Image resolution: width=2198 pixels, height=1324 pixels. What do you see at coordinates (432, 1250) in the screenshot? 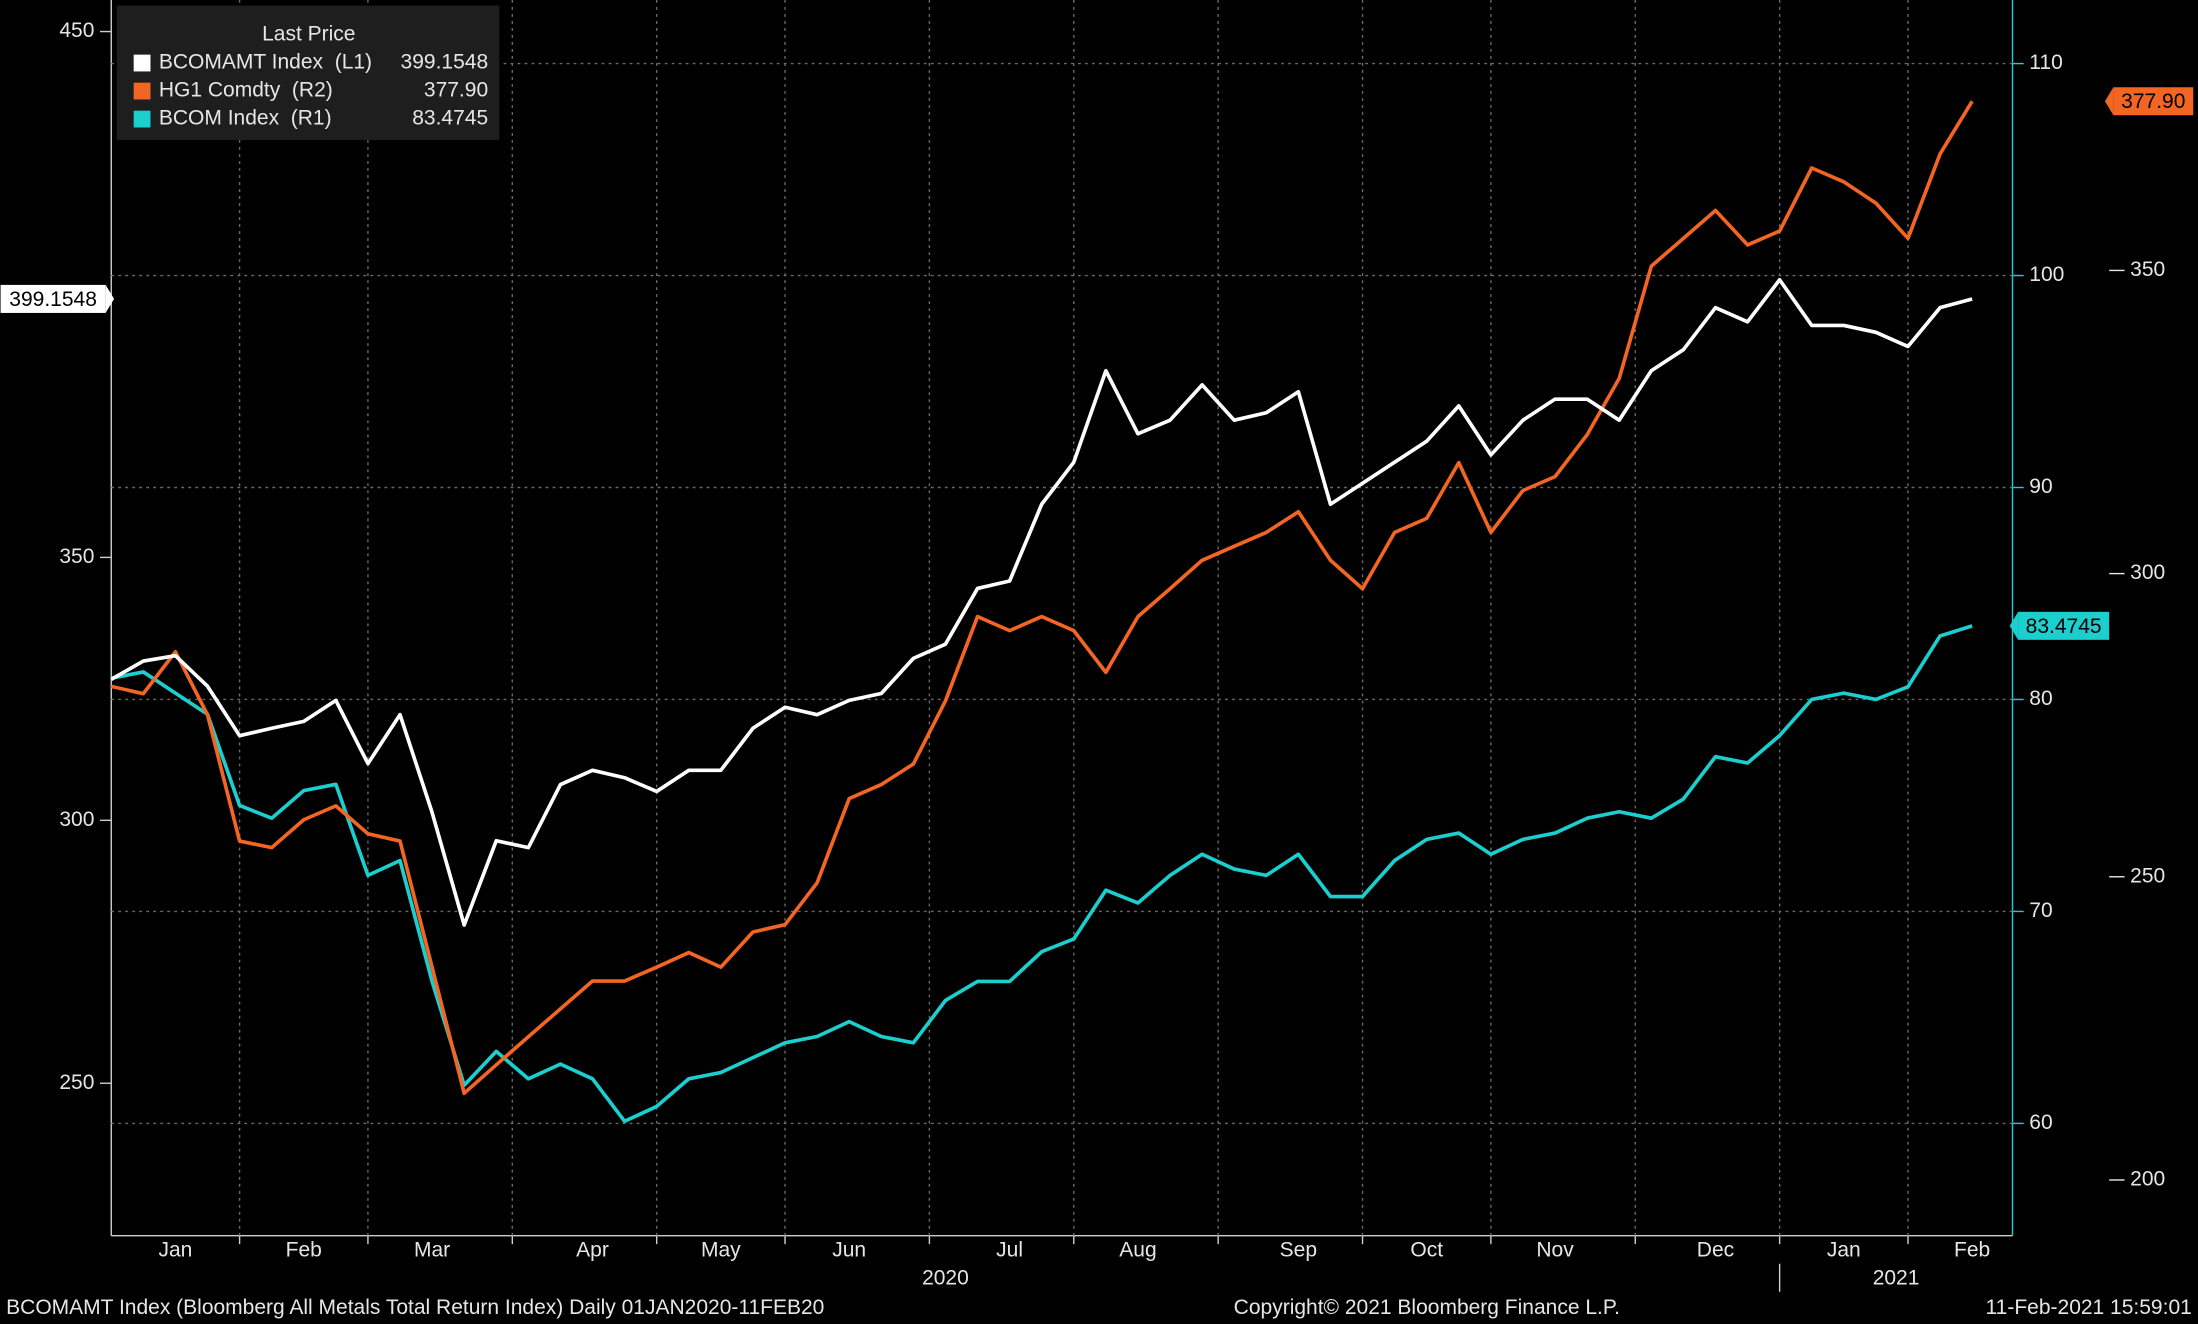
I see `x-tick-label: Mar` at bounding box center [432, 1250].